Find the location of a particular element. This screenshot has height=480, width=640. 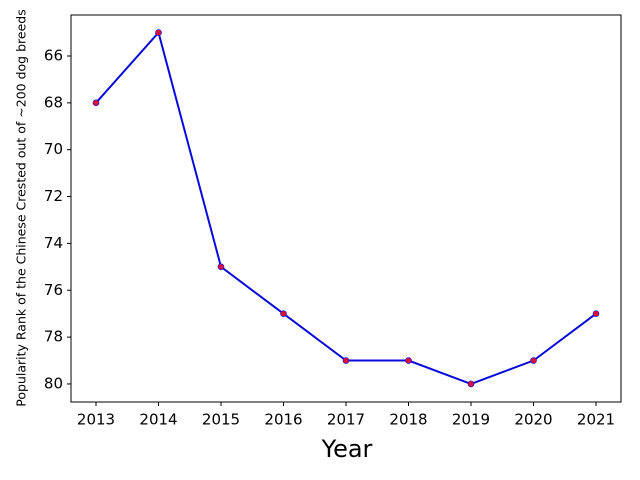

y-tick-label: 72 is located at coordinates (53, 196).